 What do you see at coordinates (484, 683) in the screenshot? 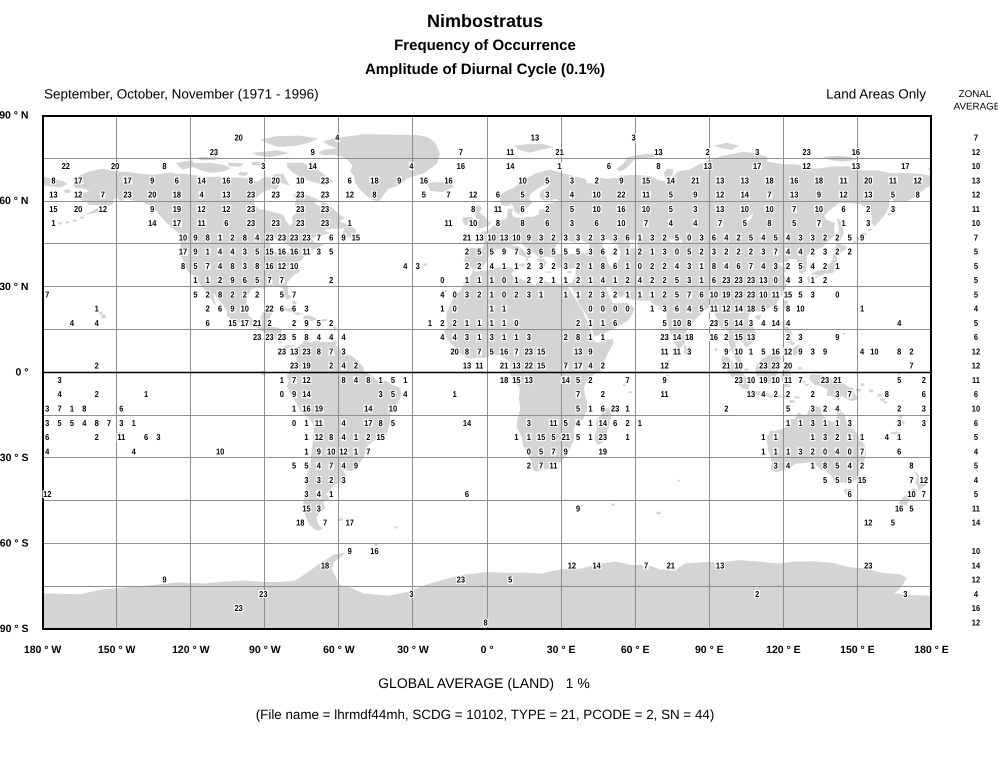
I see `svg-text: GLOBAL AVERAGE (LAND) 1 %` at bounding box center [484, 683].